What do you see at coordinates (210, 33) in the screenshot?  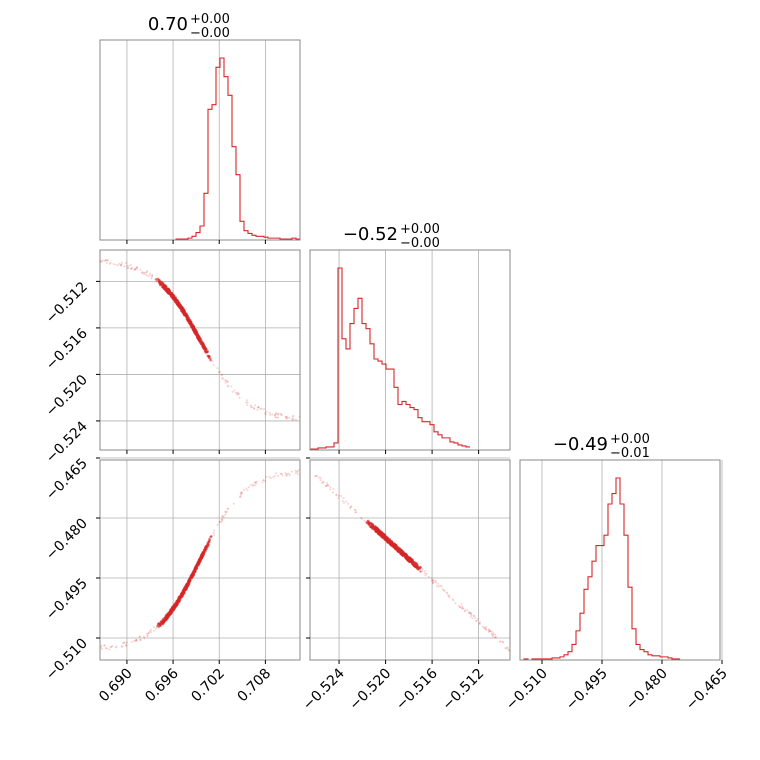 I see `title-lower-error: −0.00` at bounding box center [210, 33].